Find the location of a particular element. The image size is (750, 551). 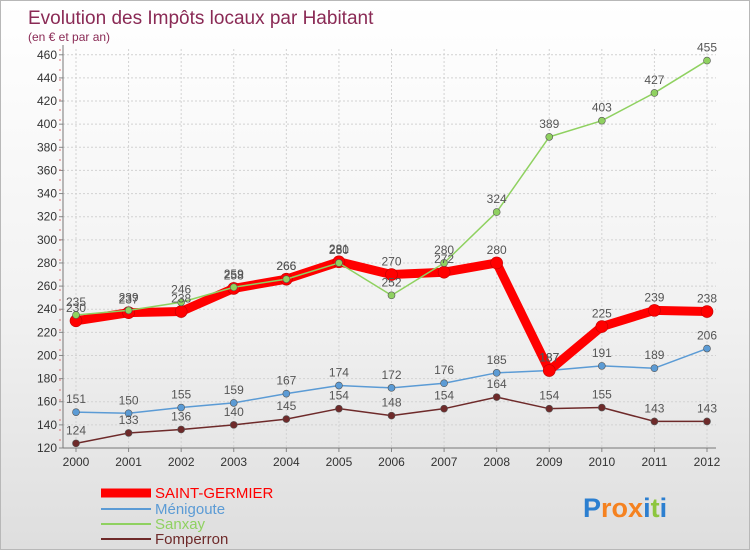

x-tick-label: 2006 is located at coordinates (391, 462).